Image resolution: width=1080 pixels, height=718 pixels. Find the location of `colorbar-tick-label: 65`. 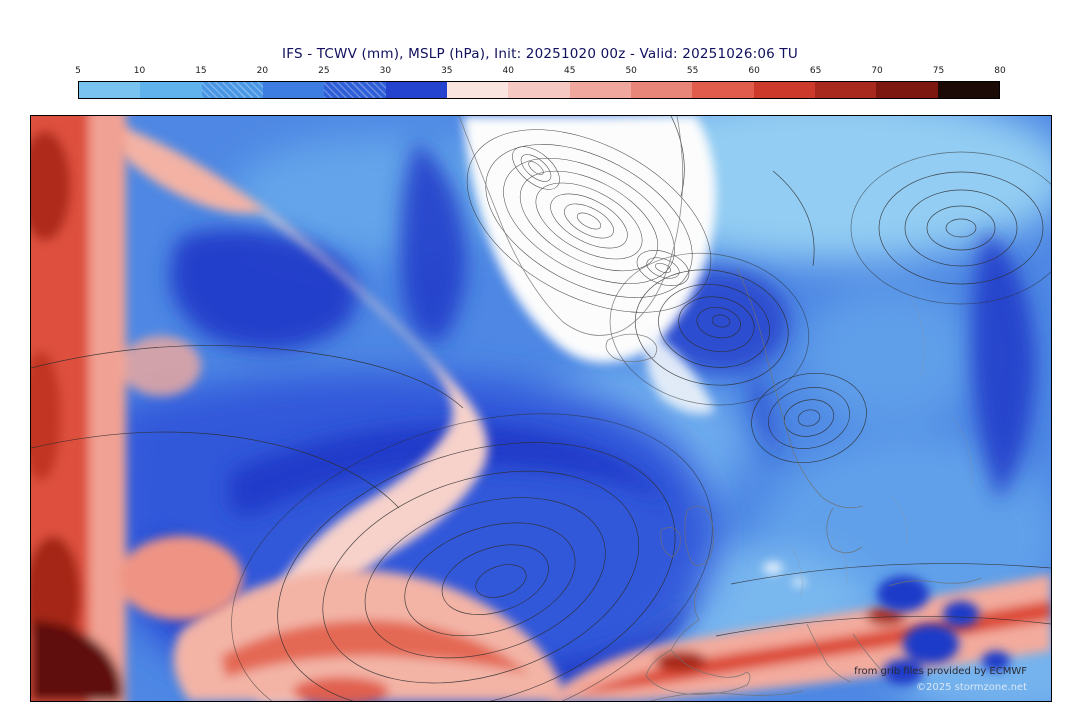

colorbar-tick-label: 65 is located at coordinates (815, 71).